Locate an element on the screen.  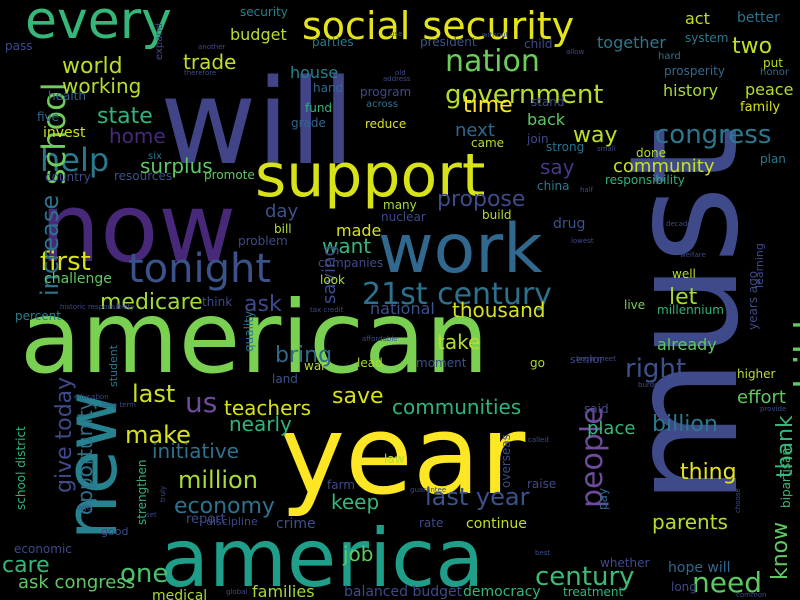
word-economy: economy is located at coordinates (224, 506).